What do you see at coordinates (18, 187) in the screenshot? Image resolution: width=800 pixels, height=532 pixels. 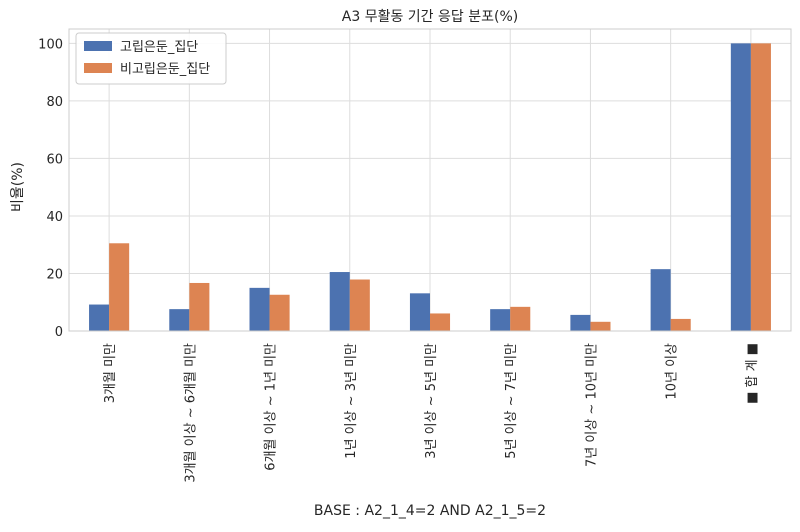 I see `y-axis-label: 비율(%)` at bounding box center [18, 187].